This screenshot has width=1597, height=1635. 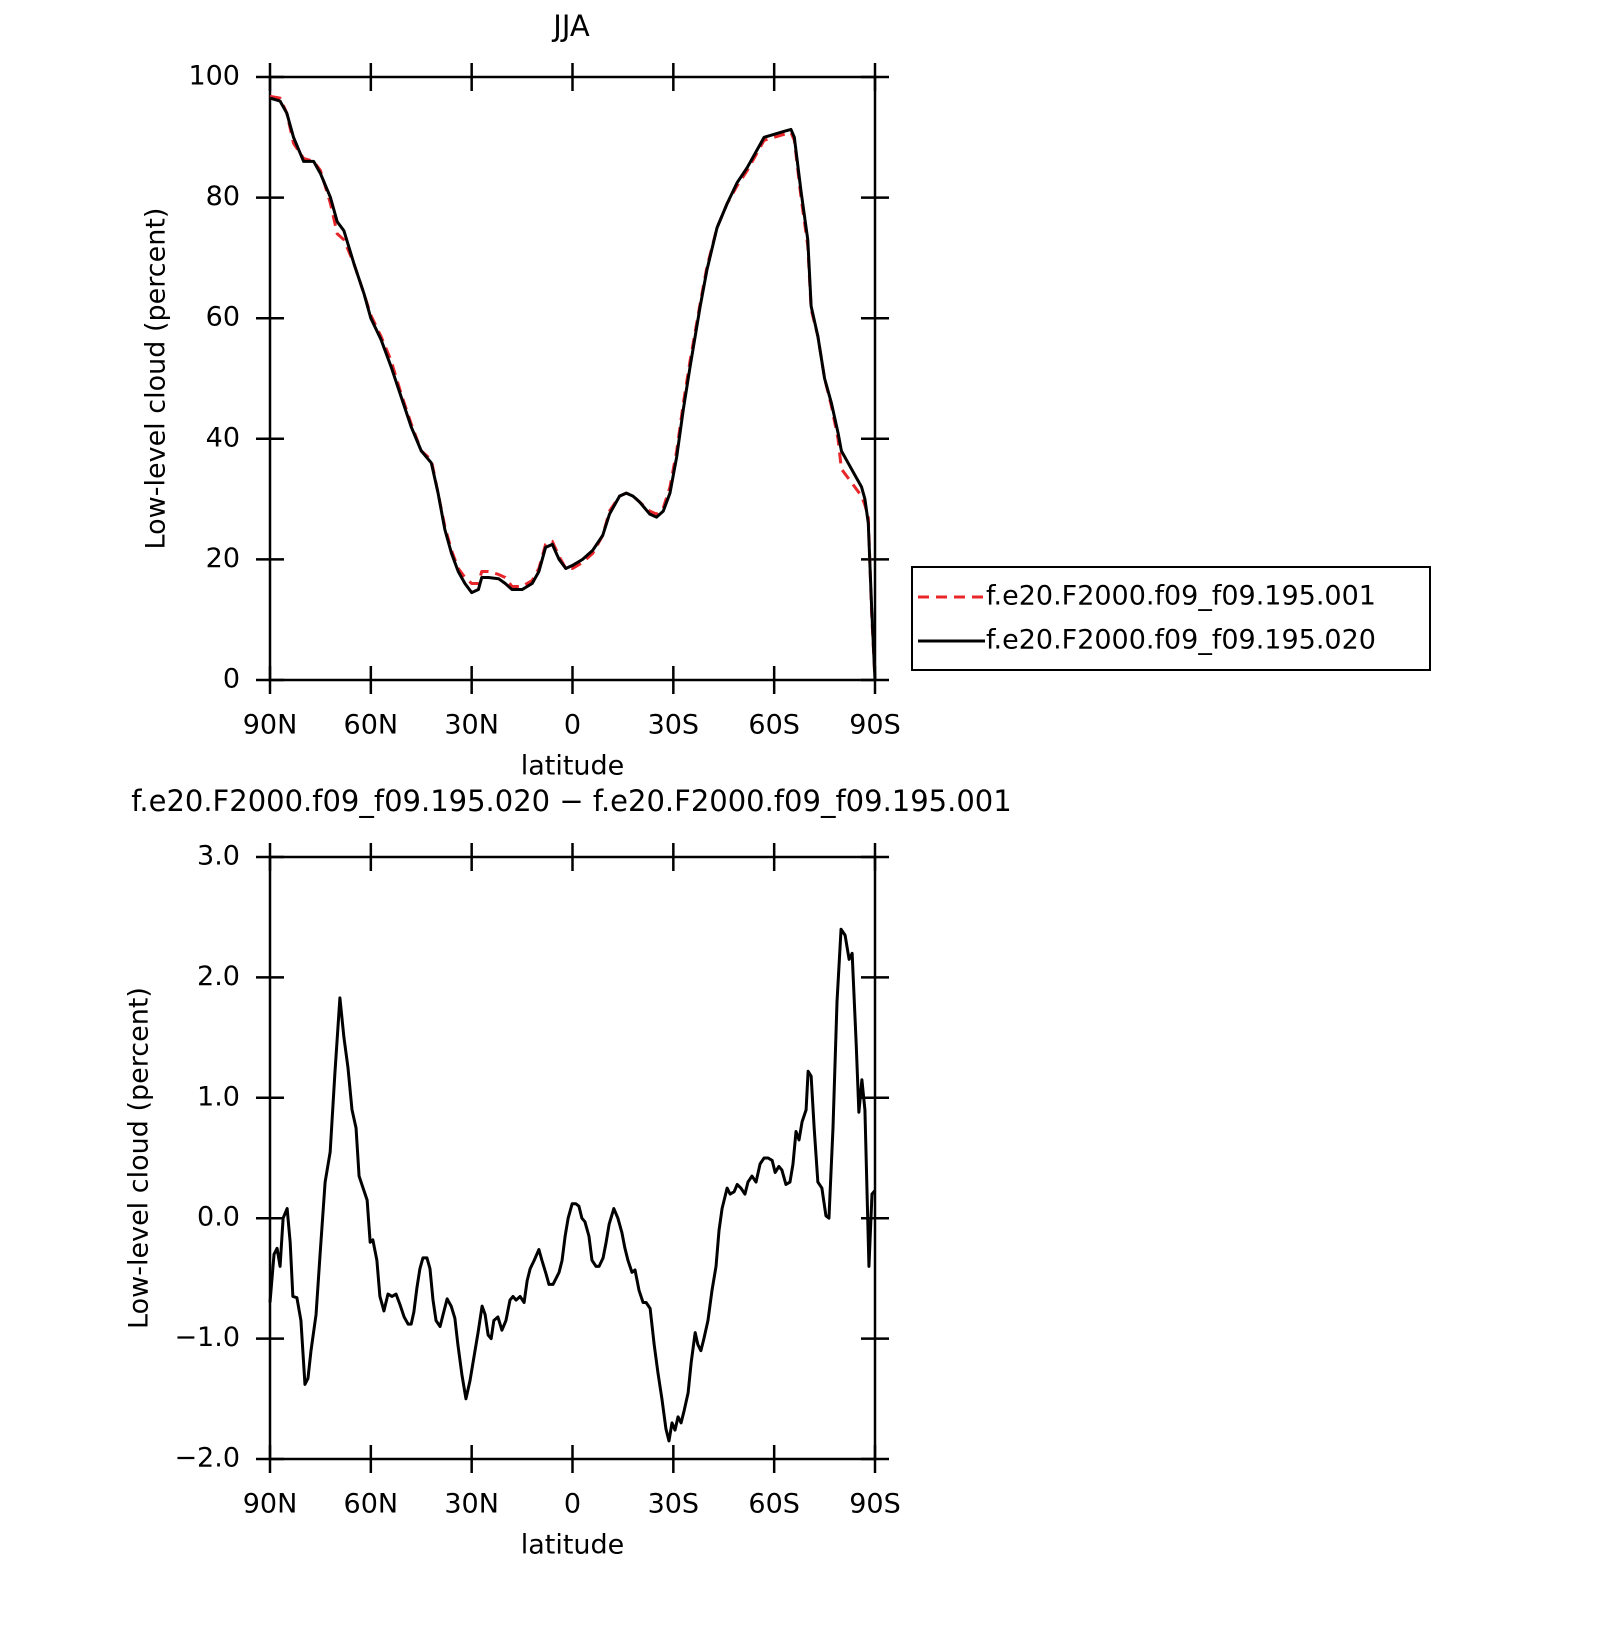 I want to click on y-tick-label: 0.0, so click(x=218, y=1217).